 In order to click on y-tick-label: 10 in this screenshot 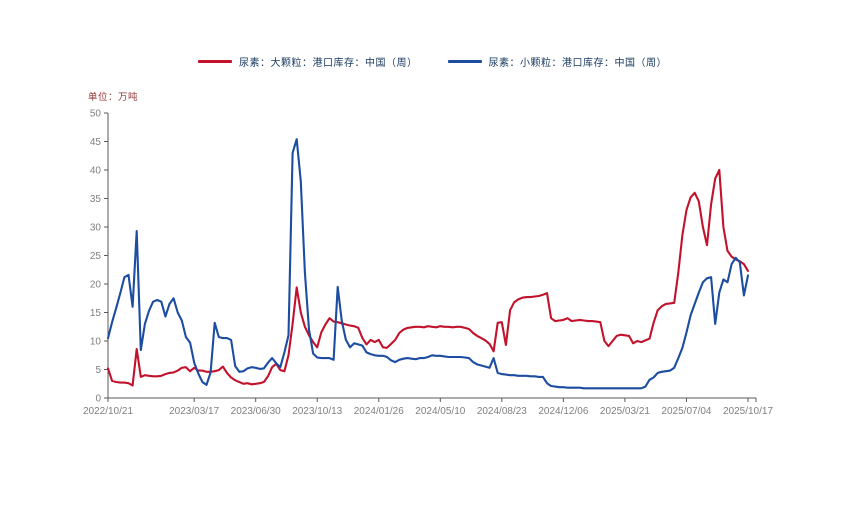, I will do `click(96, 342)`.